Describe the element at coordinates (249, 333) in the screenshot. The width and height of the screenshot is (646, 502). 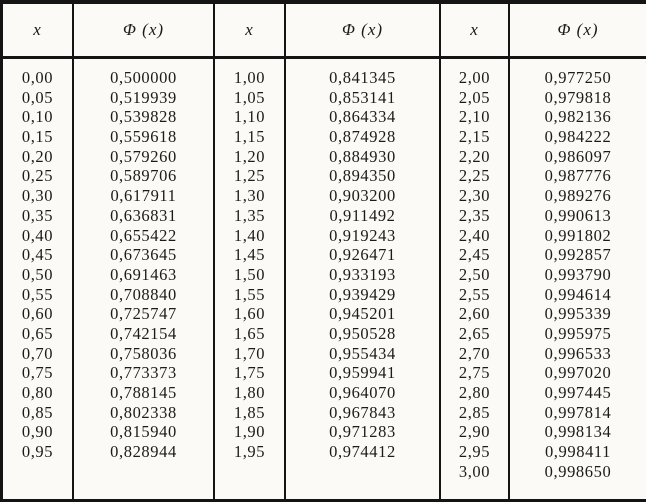
I see `table-cell: 1,65` at that location.